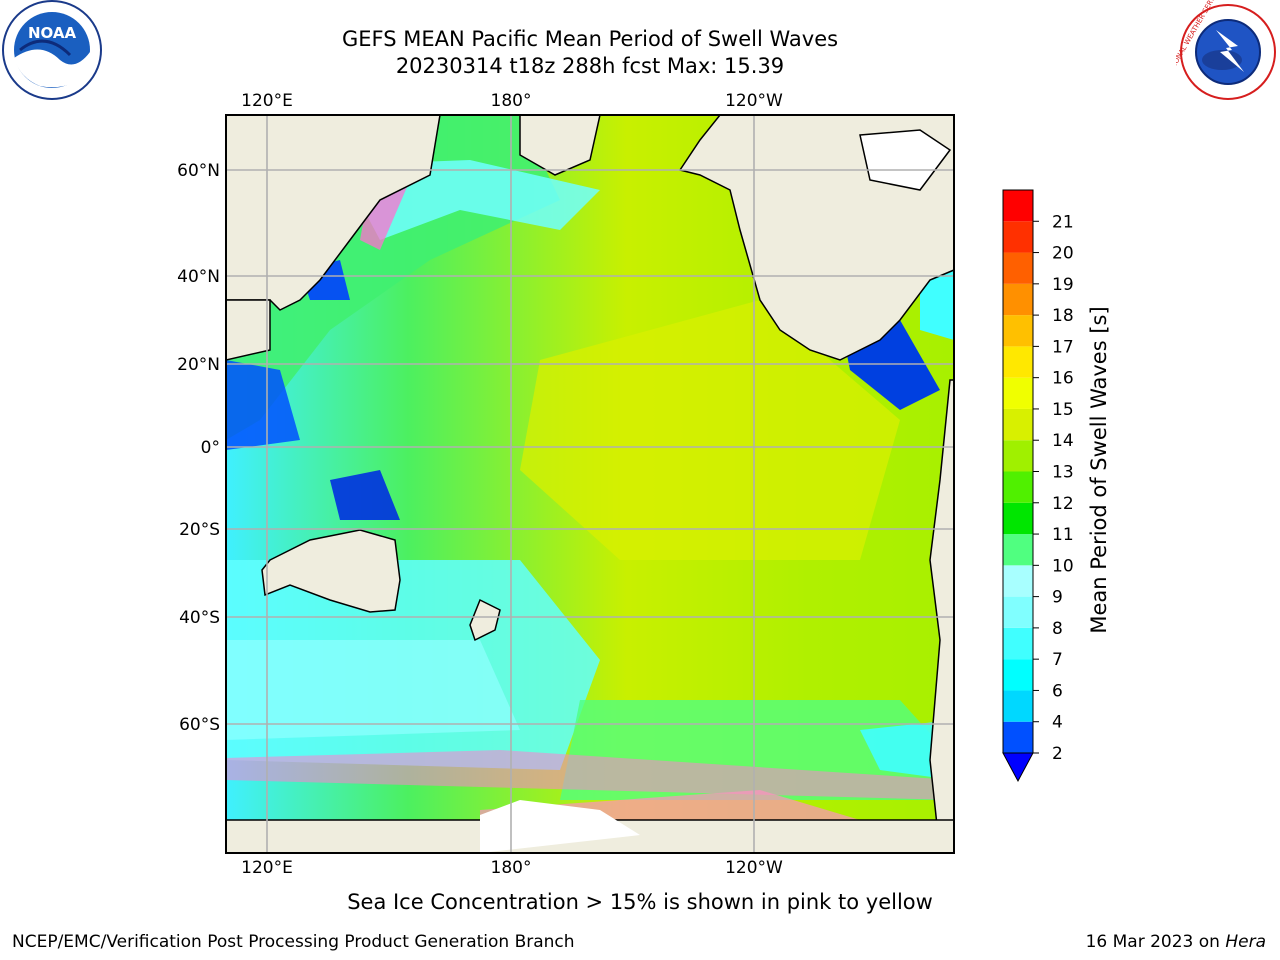 This screenshot has height=960, width=1280. What do you see at coordinates (1063, 347) in the screenshot?
I see `colorbar-tick-label: 17` at bounding box center [1063, 347].